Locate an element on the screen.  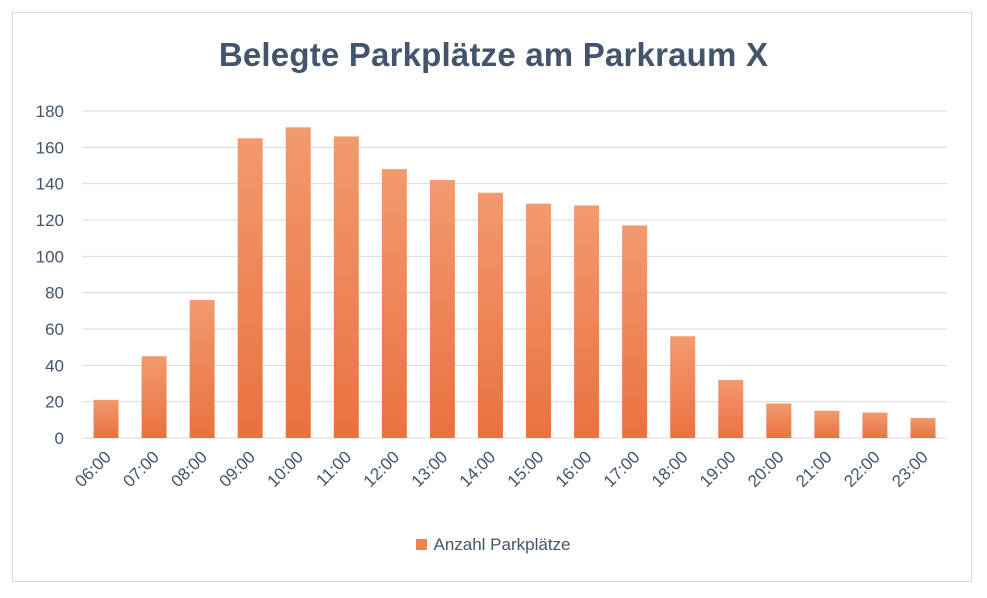
x-tick-label: 10:00 is located at coordinates (286, 469).